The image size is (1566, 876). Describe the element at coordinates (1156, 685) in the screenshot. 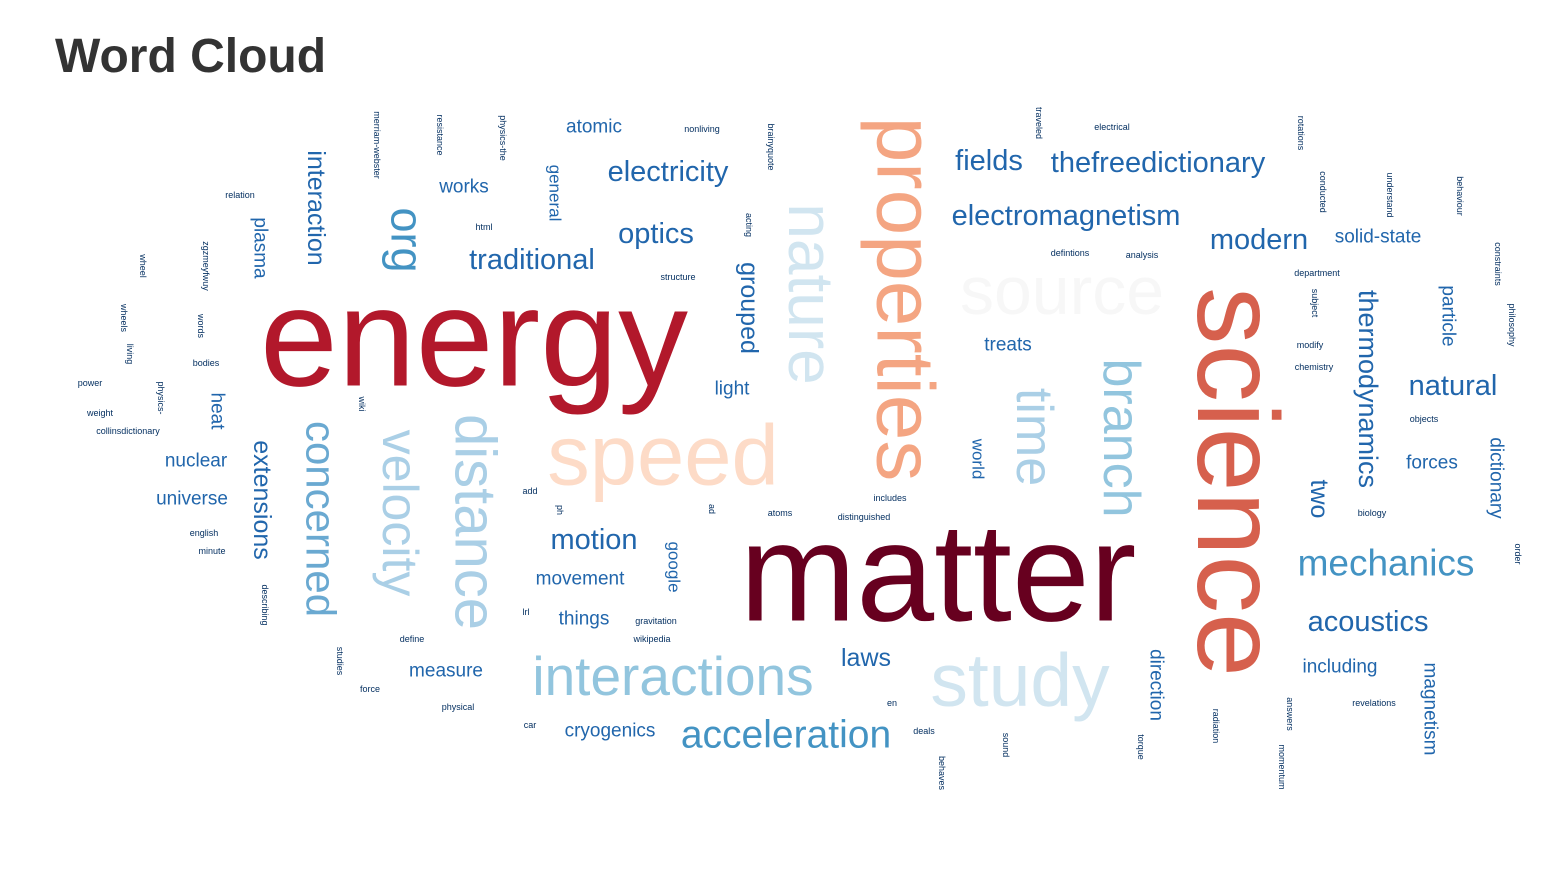

I see `word-direction: direction` at that location.